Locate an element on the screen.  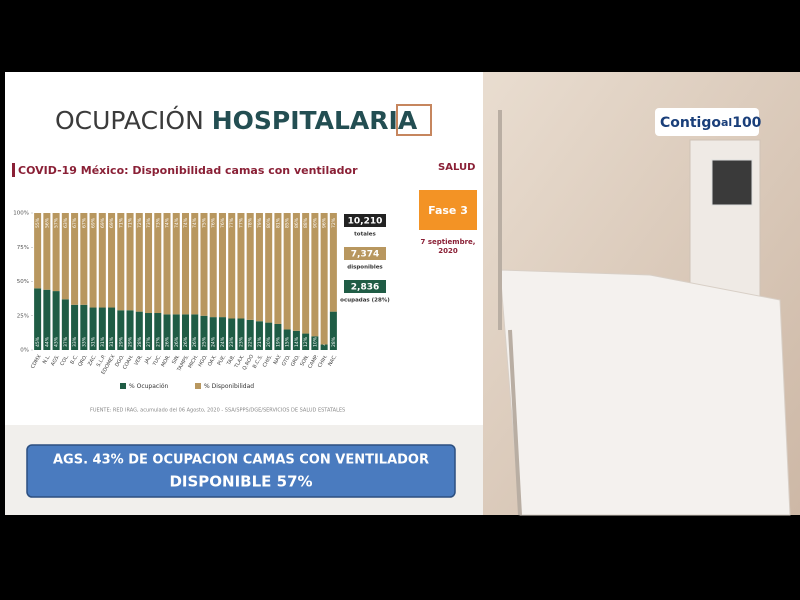
x-tick-label: YUC. is located at coordinates (157, 360).